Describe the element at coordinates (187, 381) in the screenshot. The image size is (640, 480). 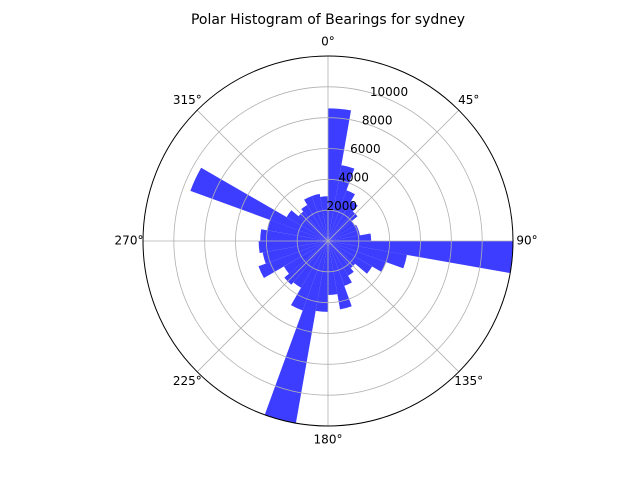
I see `angle-tick-label-5: 225°` at that location.